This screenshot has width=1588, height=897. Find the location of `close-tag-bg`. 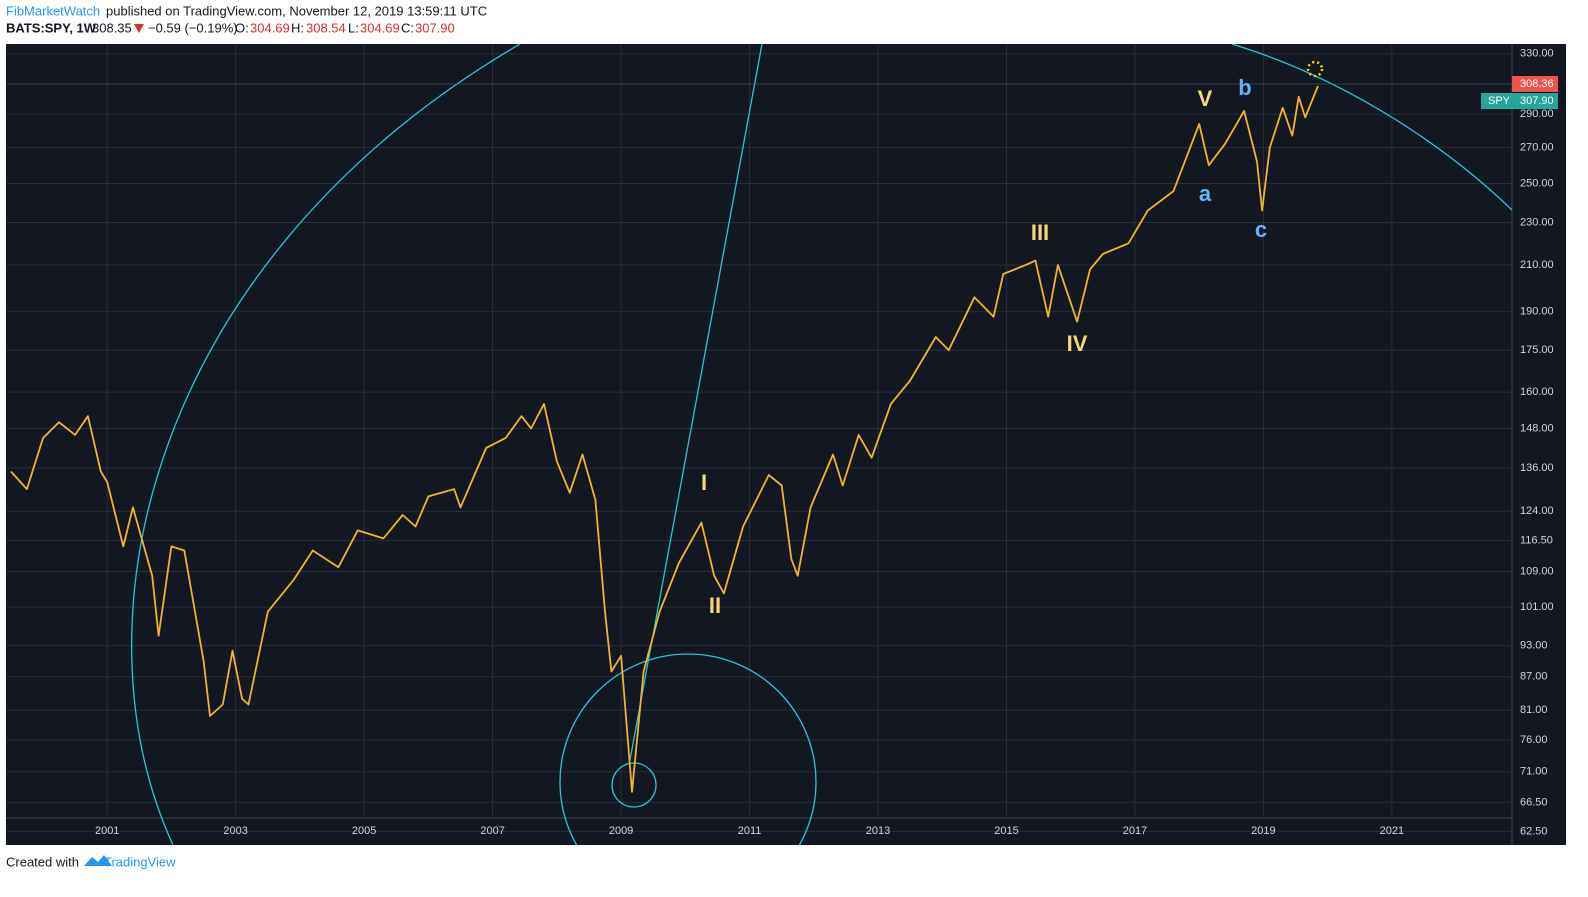

close-tag-bg is located at coordinates (1519, 101).